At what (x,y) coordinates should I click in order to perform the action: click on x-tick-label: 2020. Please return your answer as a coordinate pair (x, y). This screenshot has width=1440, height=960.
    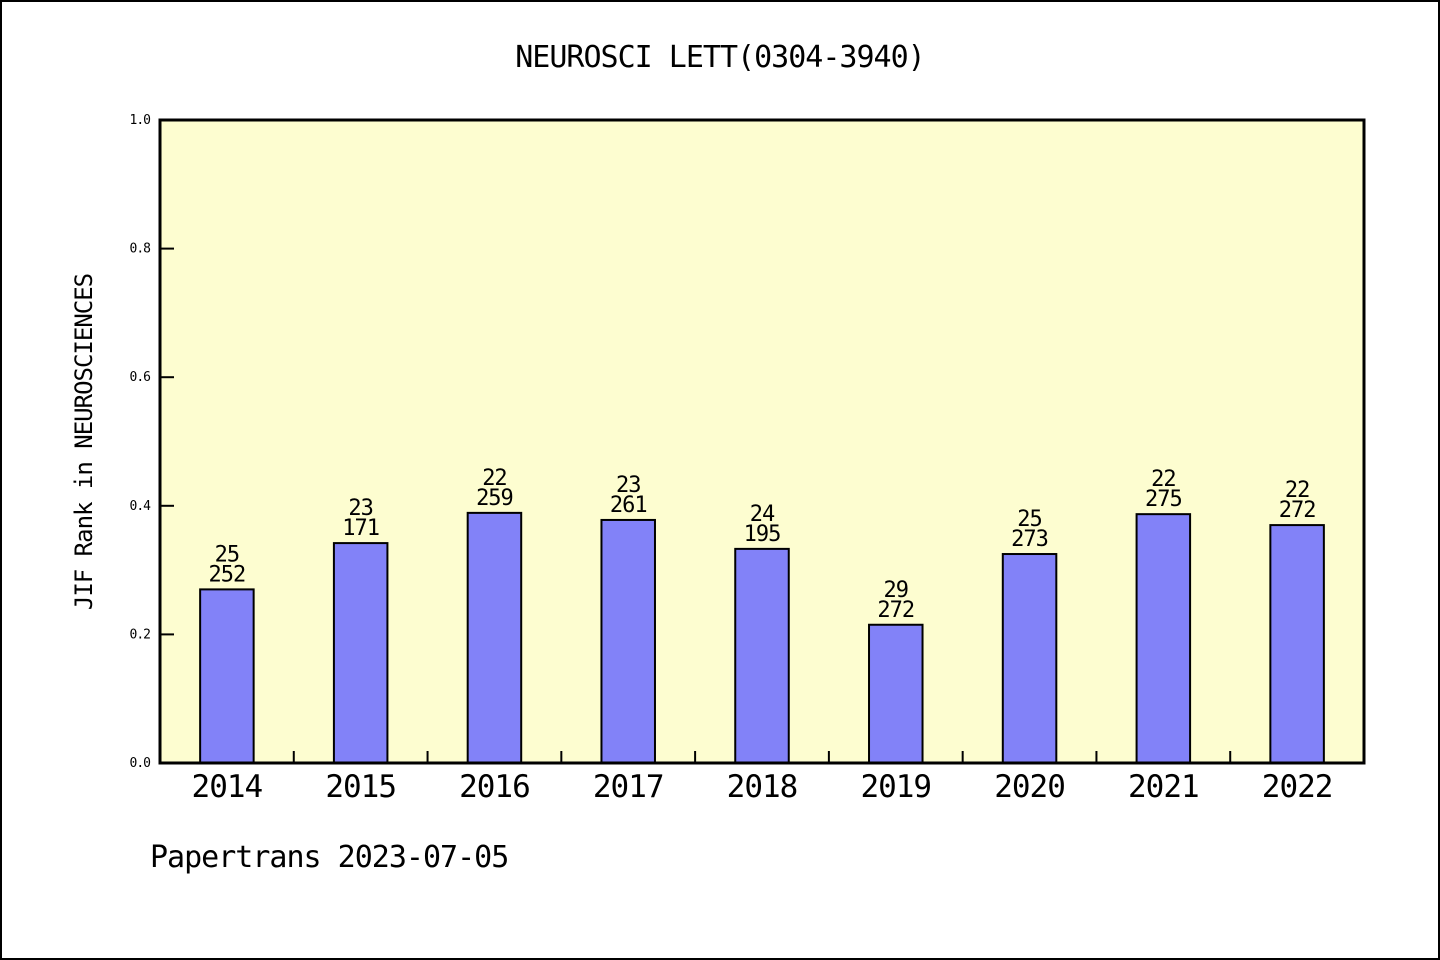
    Looking at the image, I should click on (1029, 787).